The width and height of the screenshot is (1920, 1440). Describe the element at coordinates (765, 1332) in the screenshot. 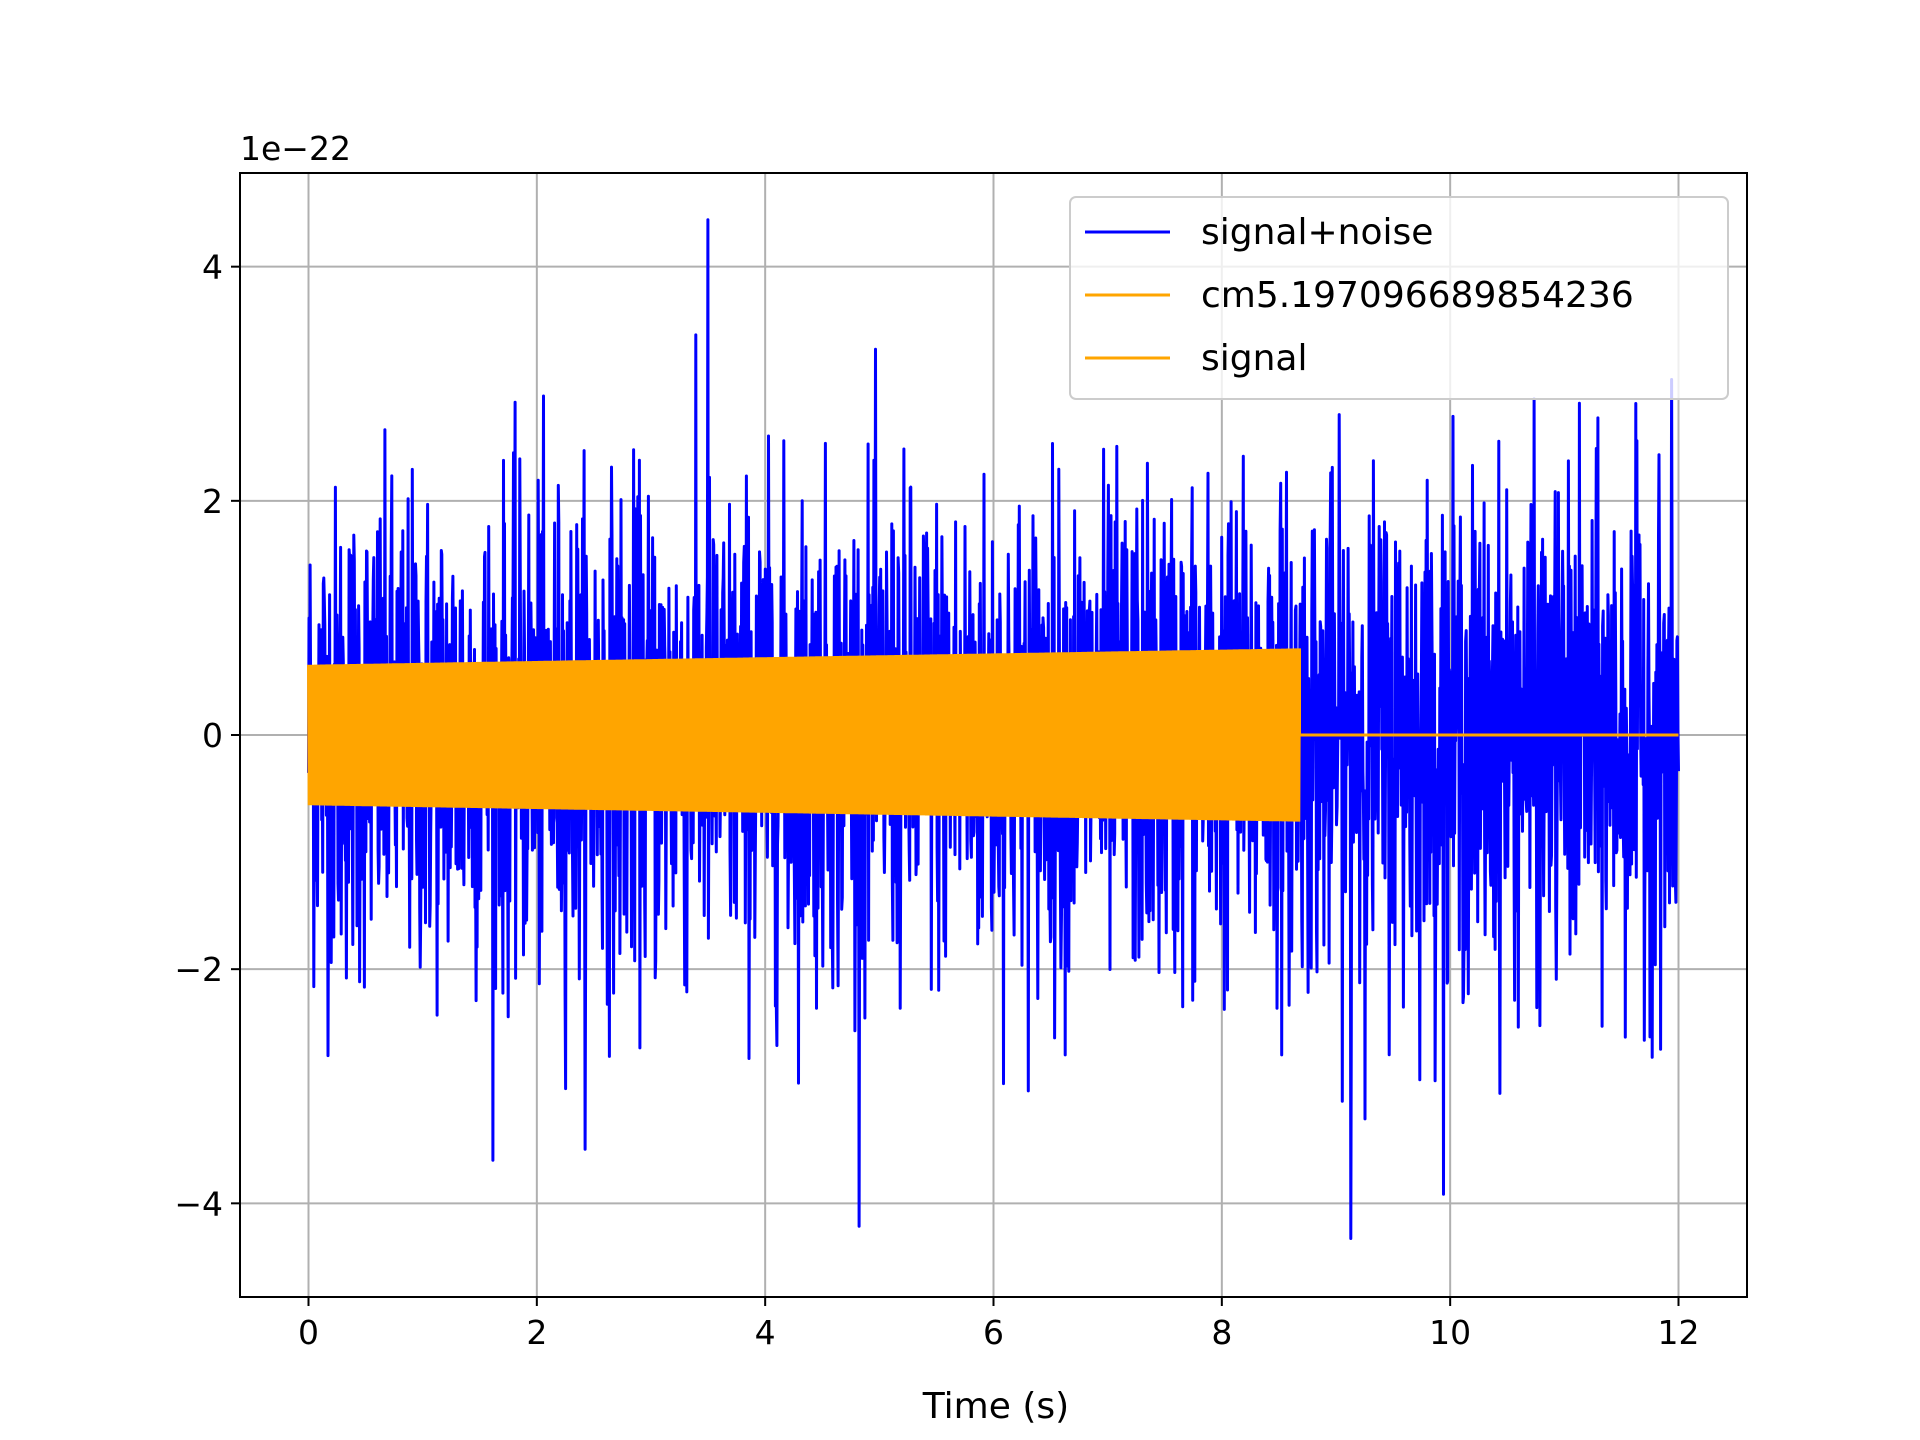

I see `x-tick-label: 4` at that location.